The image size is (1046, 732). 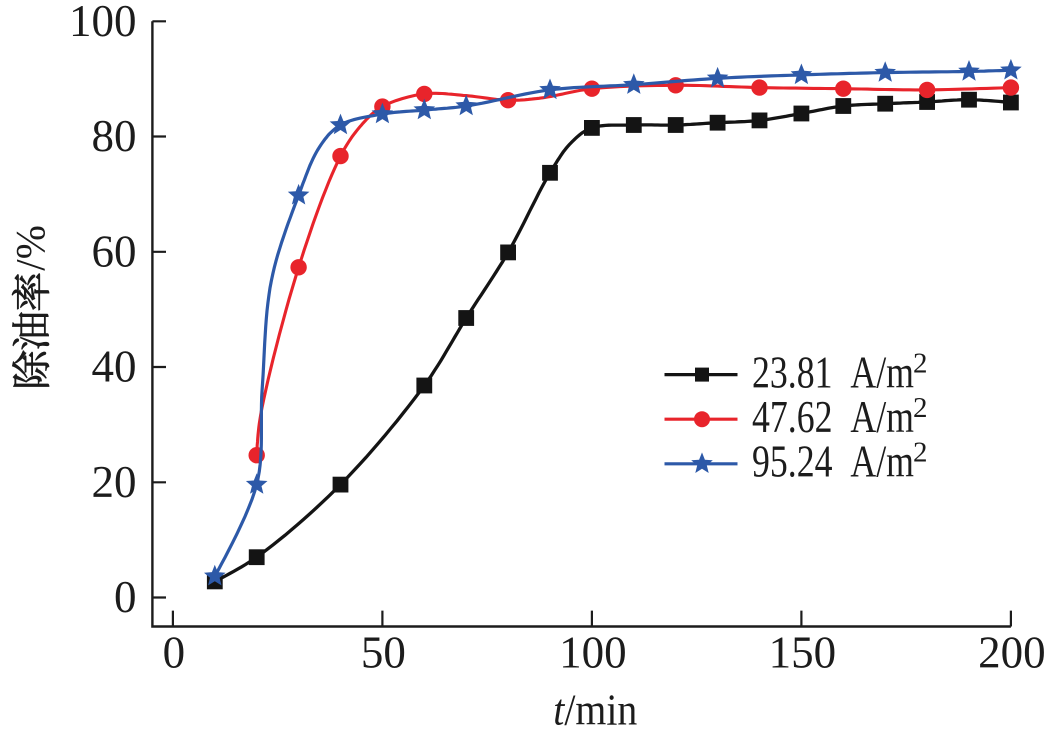 I want to click on svg-text: t/min, so click(x=595, y=709).